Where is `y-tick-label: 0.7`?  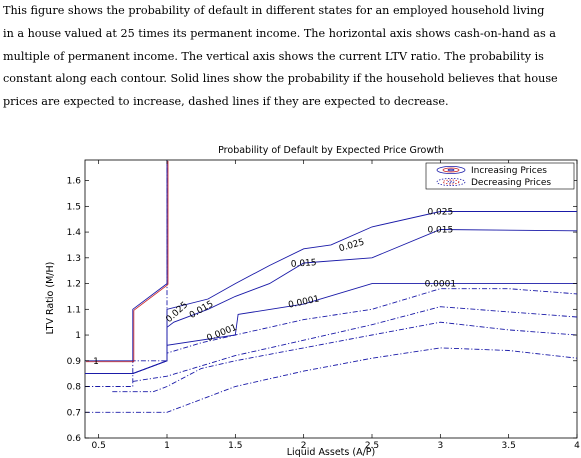
y-tick-label: 0.7 is located at coordinates (74, 413).